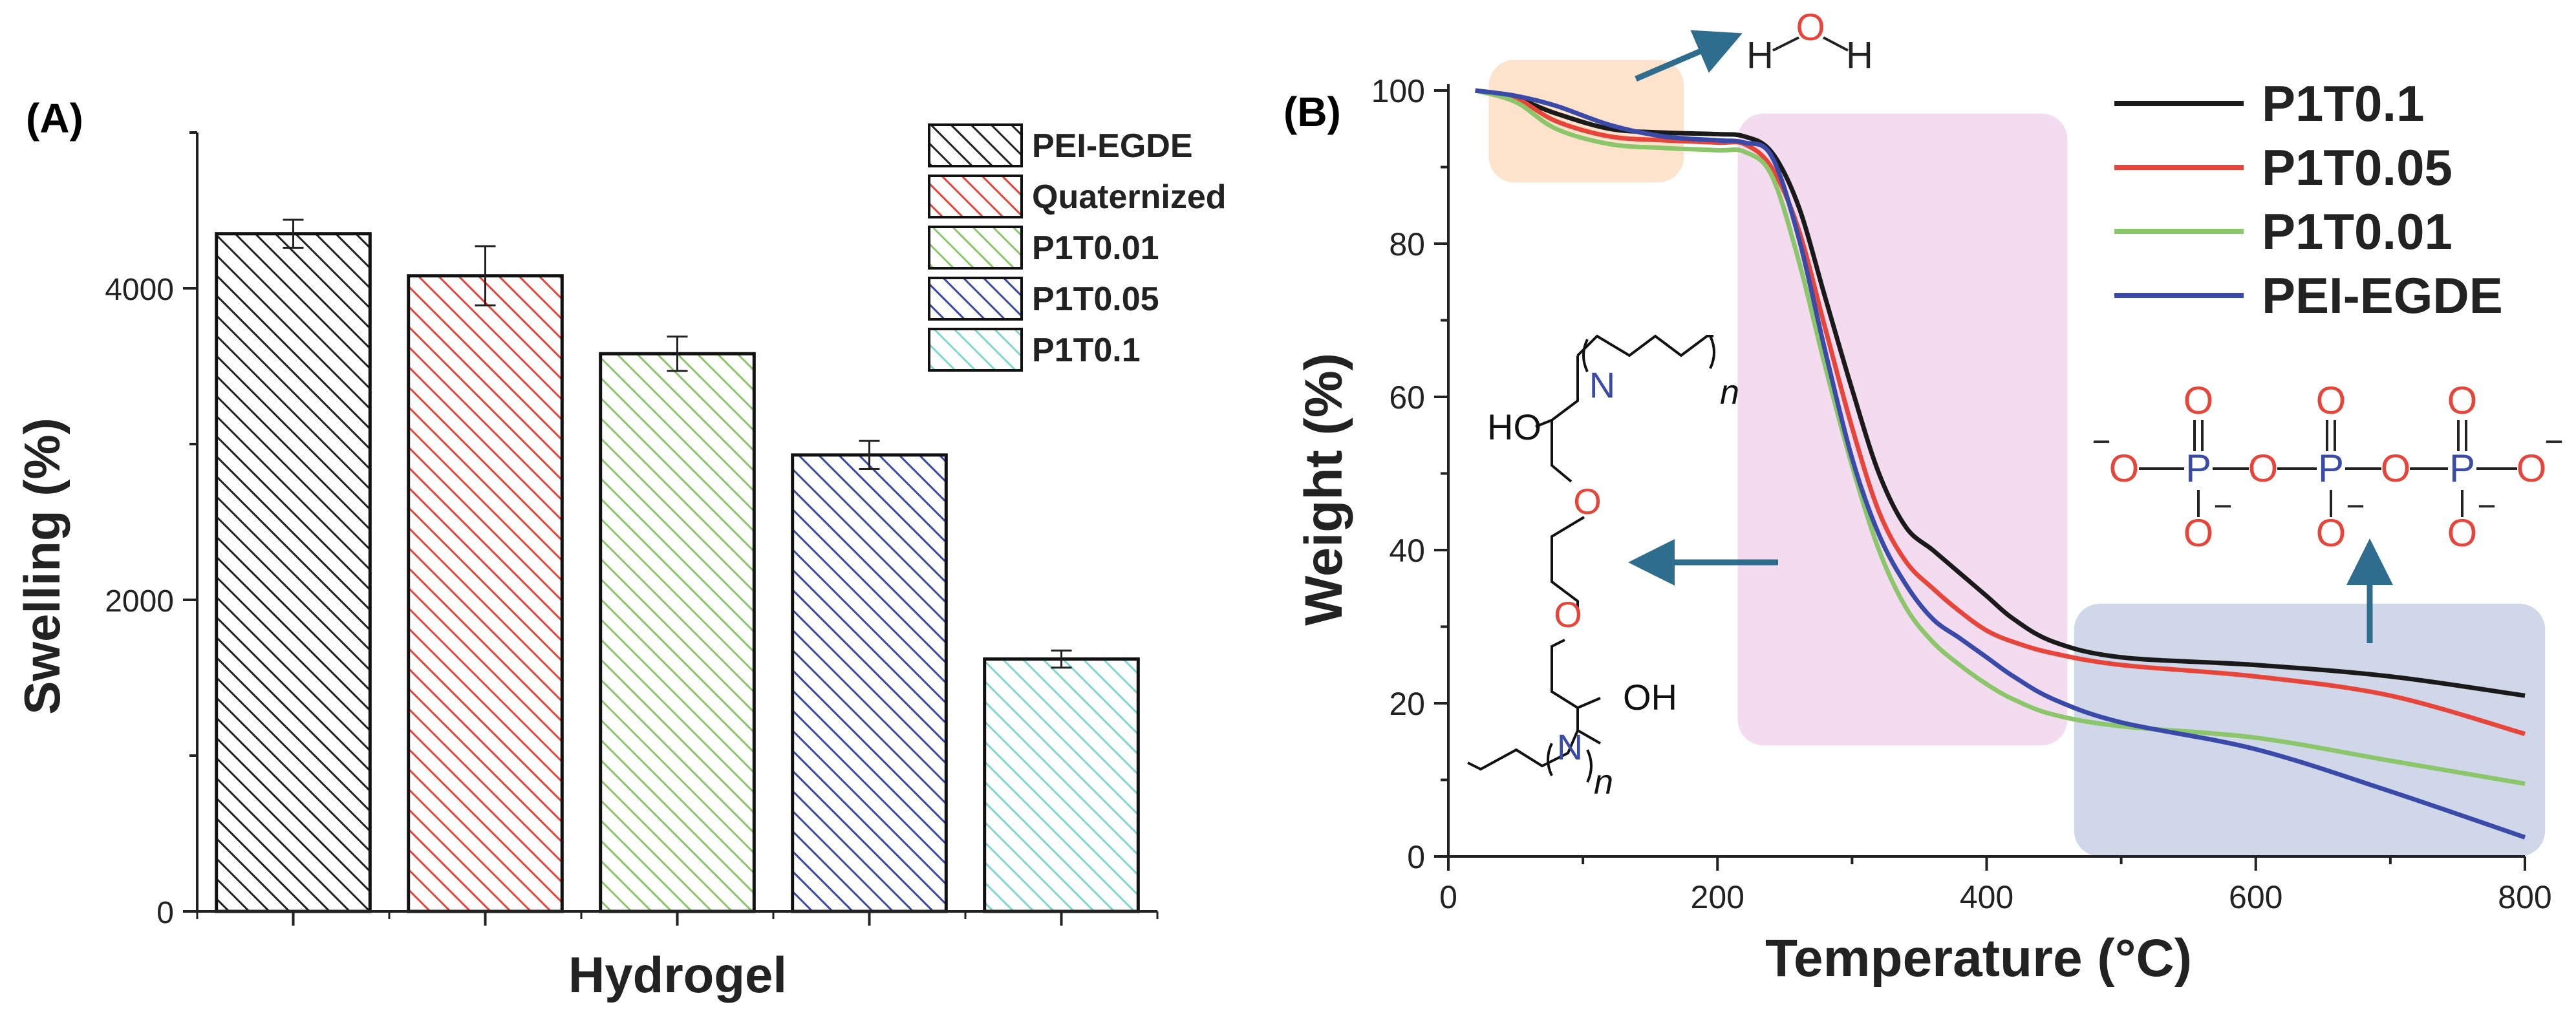  I want to click on triphosphate-structure: −O POO−POO−POO−O O O−, so click(2328, 511).